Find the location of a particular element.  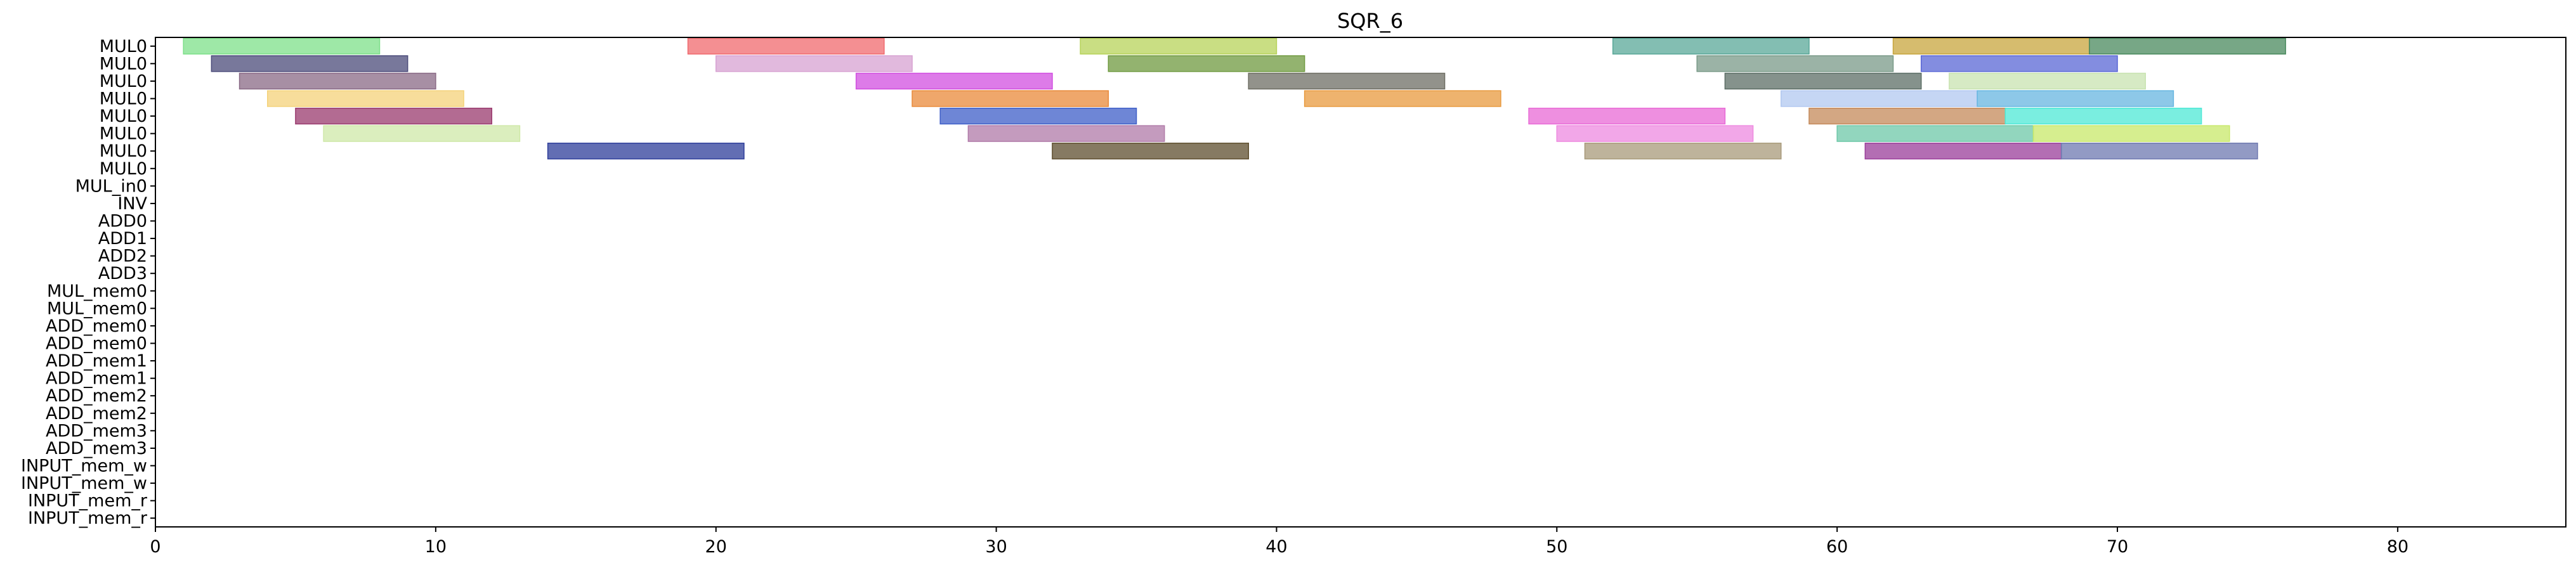

chart-title: SQR_6 is located at coordinates (1370, 21).